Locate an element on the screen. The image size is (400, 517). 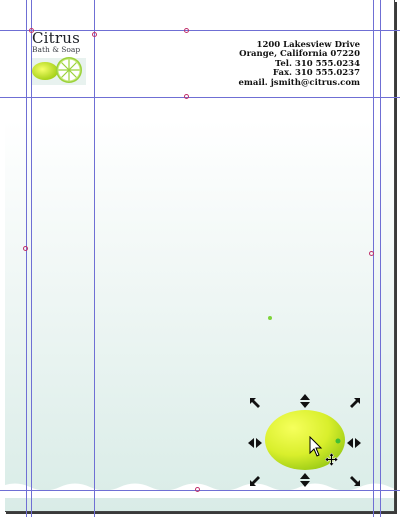
green-dot-marker is located at coordinates (270, 318).